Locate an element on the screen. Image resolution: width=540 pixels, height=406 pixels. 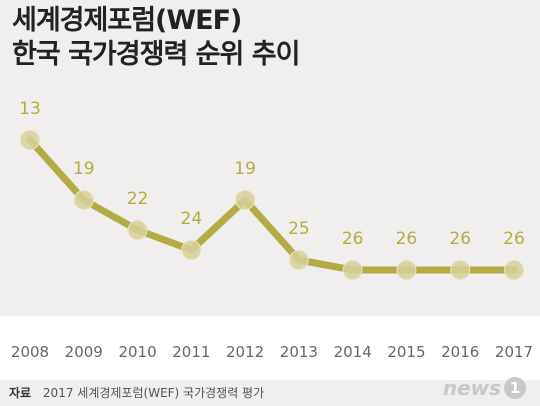
source-text: 2017 세계경제포럼(WEF) 국가경쟁력 평가 is located at coordinates (153, 393).